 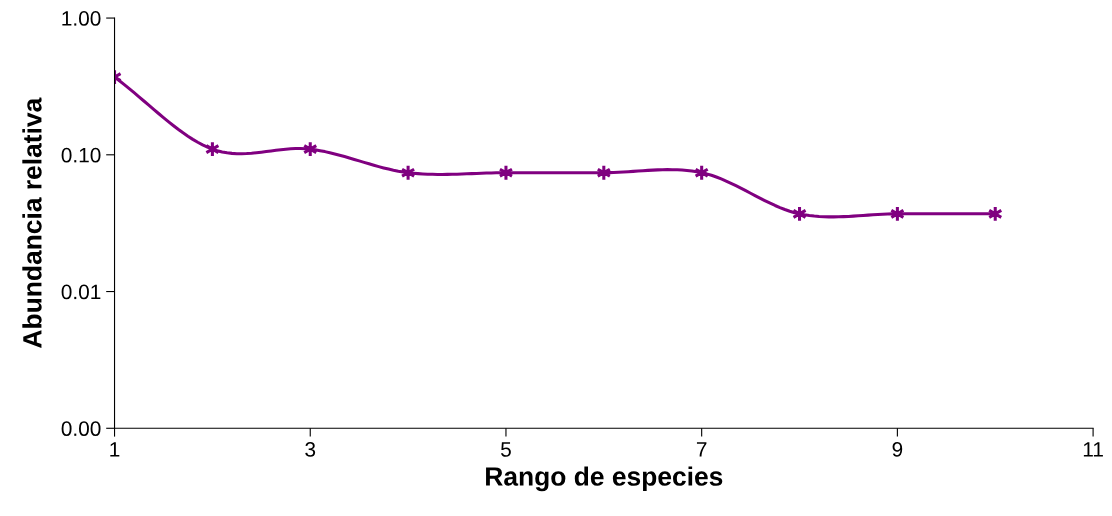 What do you see at coordinates (604, 479) in the screenshot?
I see `x-axis-title: Rango de especies` at bounding box center [604, 479].